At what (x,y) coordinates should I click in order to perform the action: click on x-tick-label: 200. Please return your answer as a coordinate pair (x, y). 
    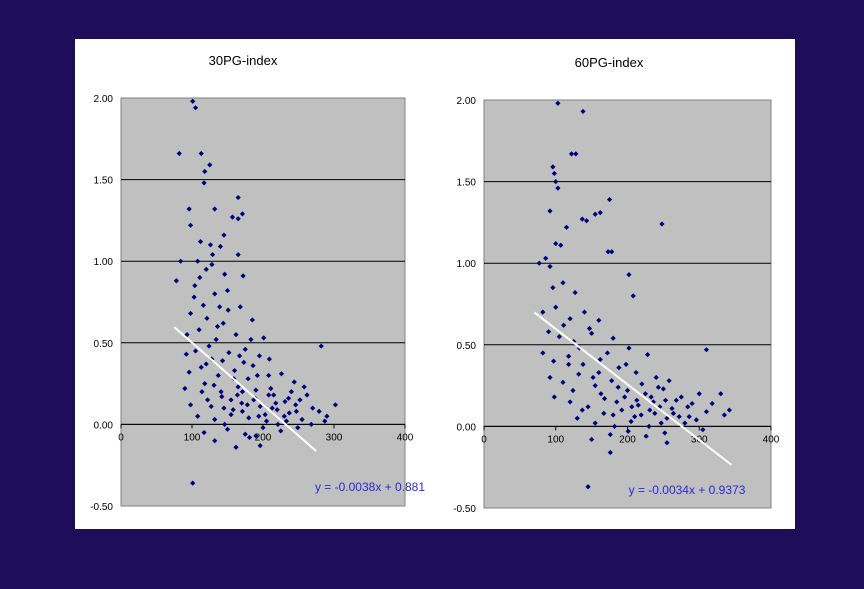
    Looking at the image, I should click on (263, 437).